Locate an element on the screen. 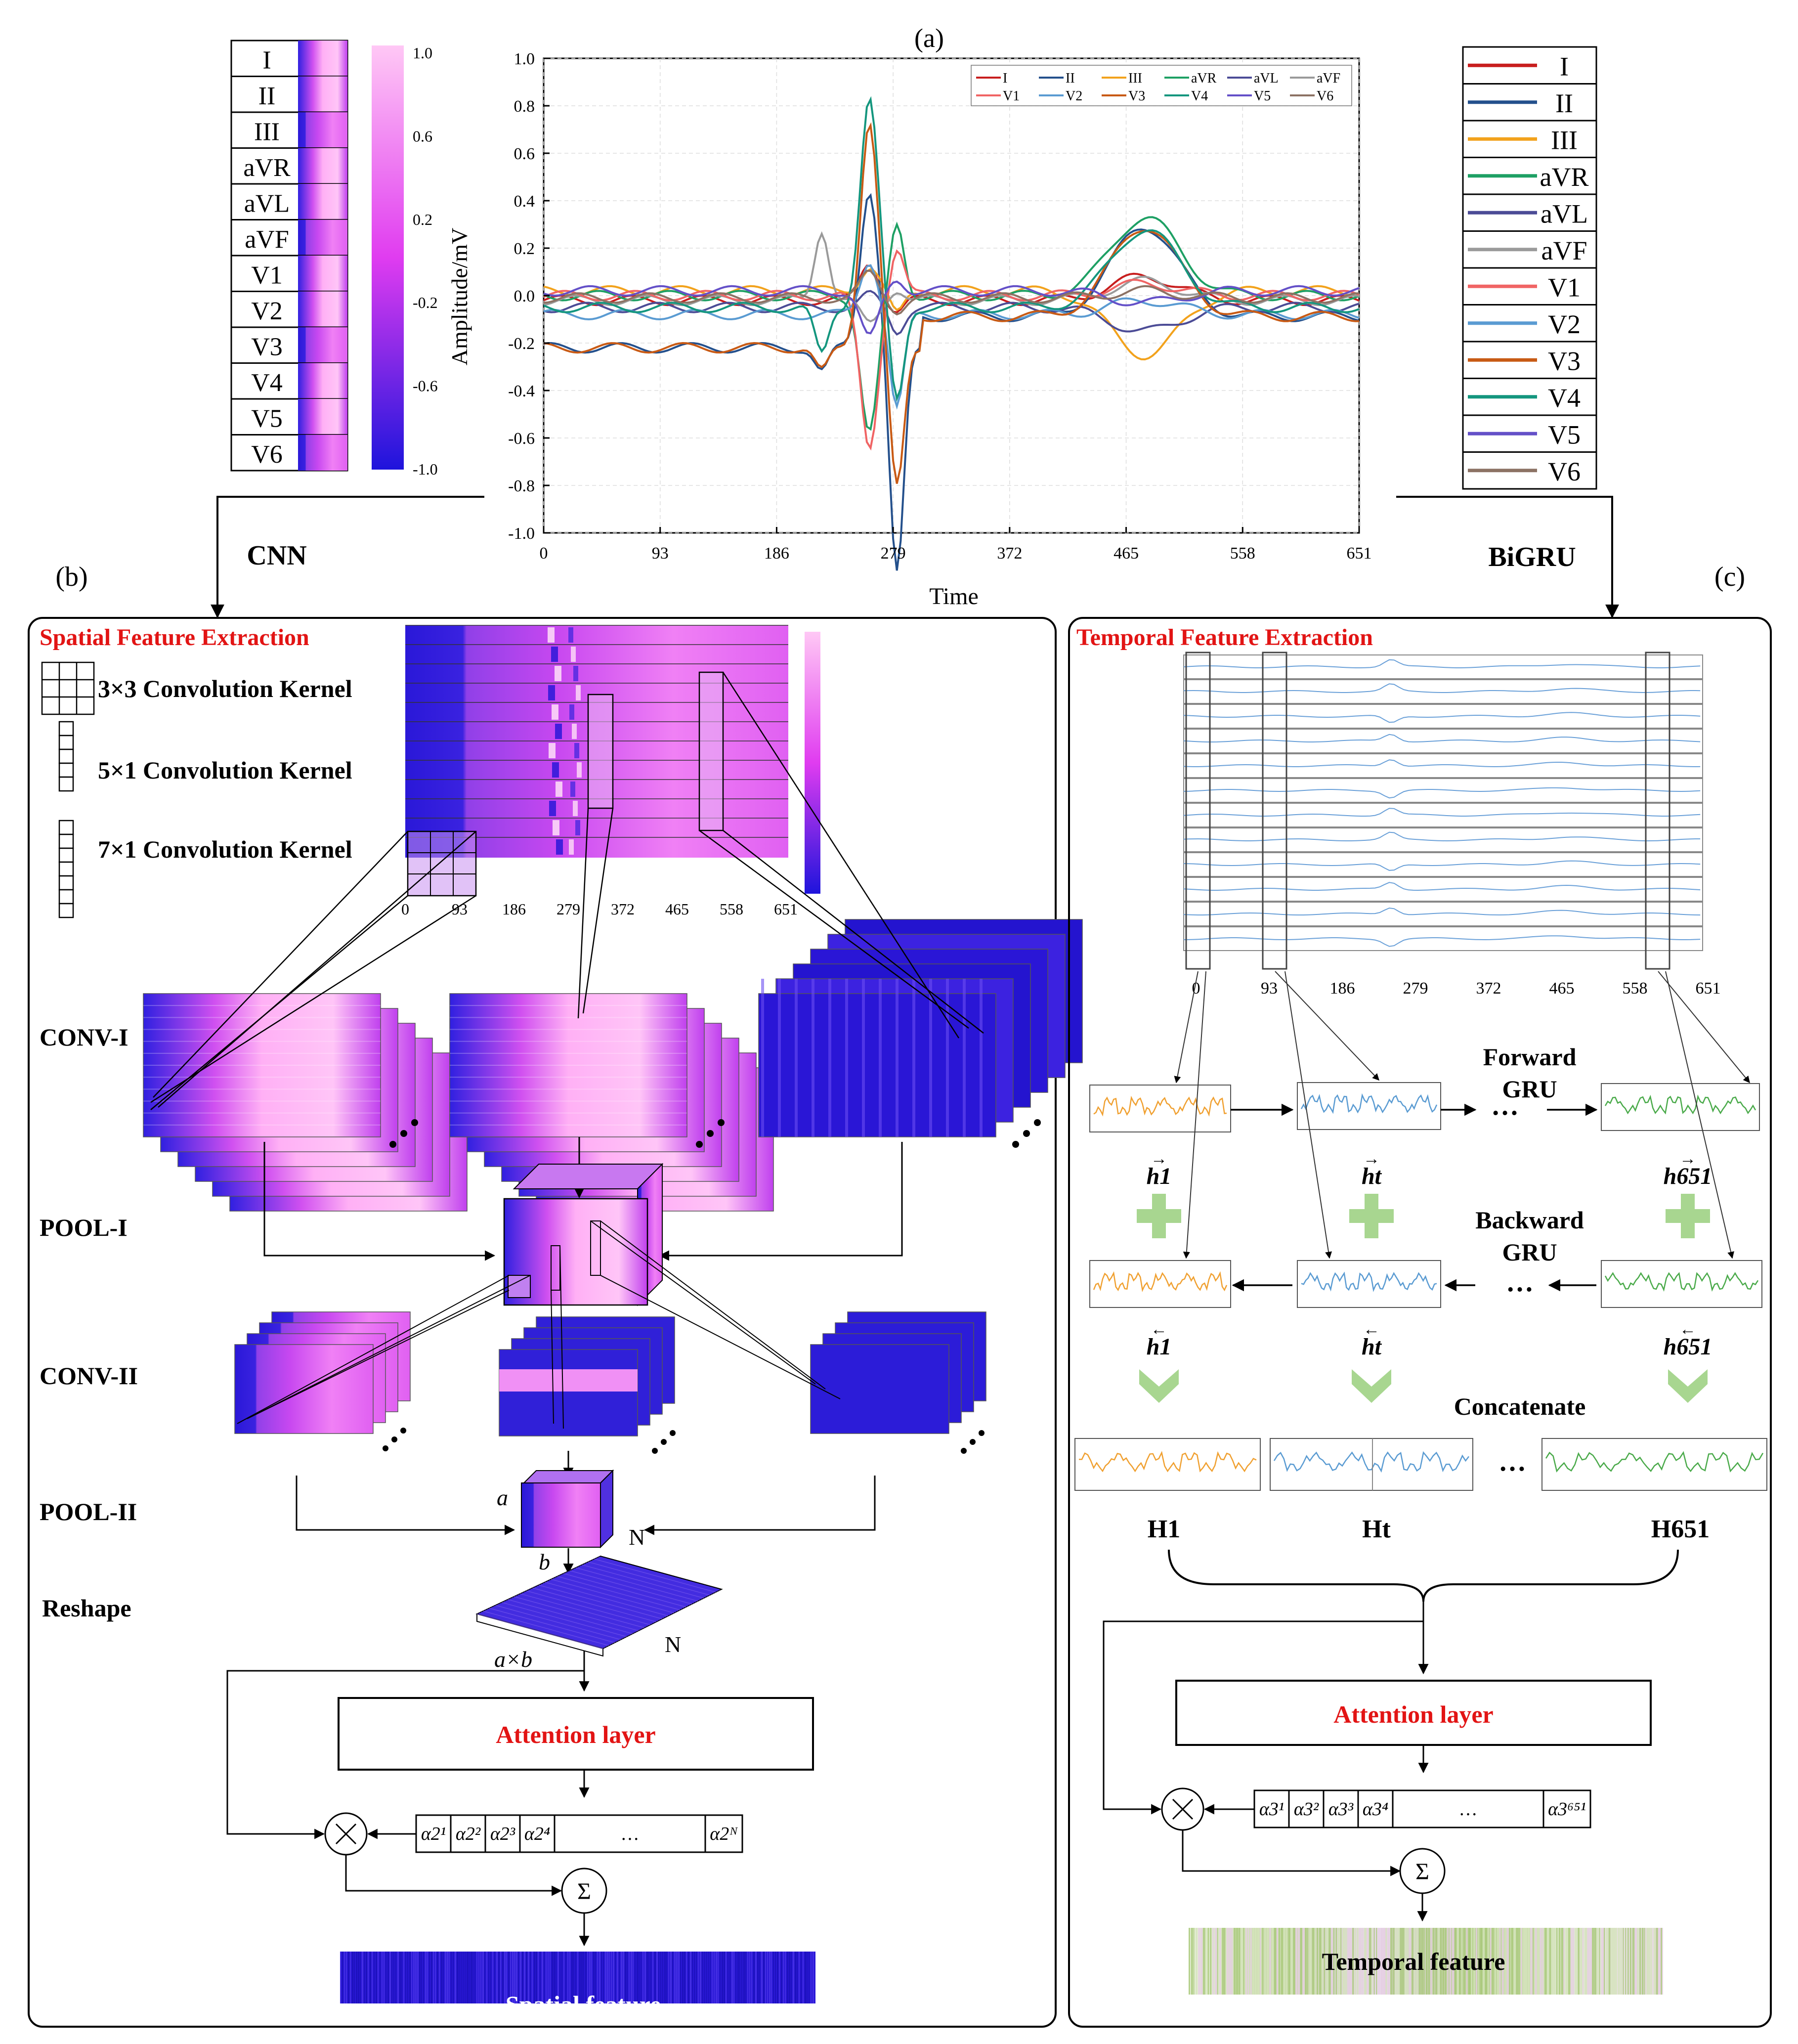 The width and height of the screenshot is (1798, 2044). panel-a-label: (a) is located at coordinates (929, 38).